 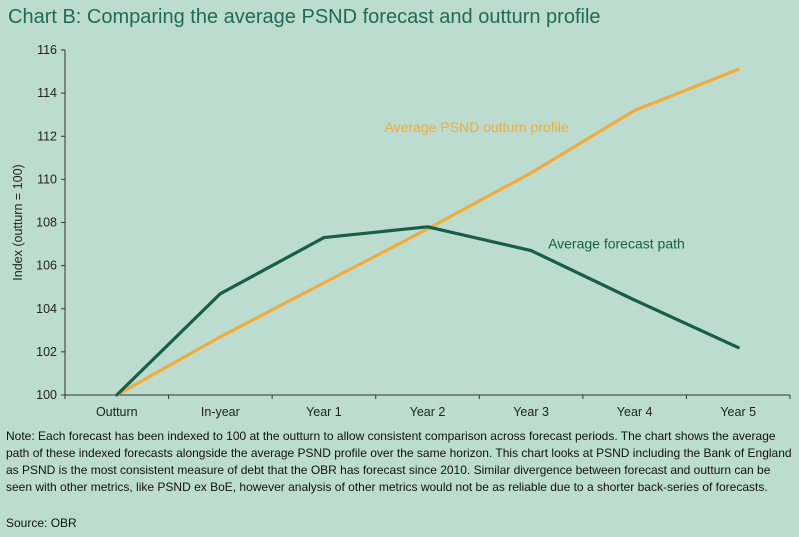 What do you see at coordinates (220, 412) in the screenshot?
I see `x-tick-label: In-year` at bounding box center [220, 412].